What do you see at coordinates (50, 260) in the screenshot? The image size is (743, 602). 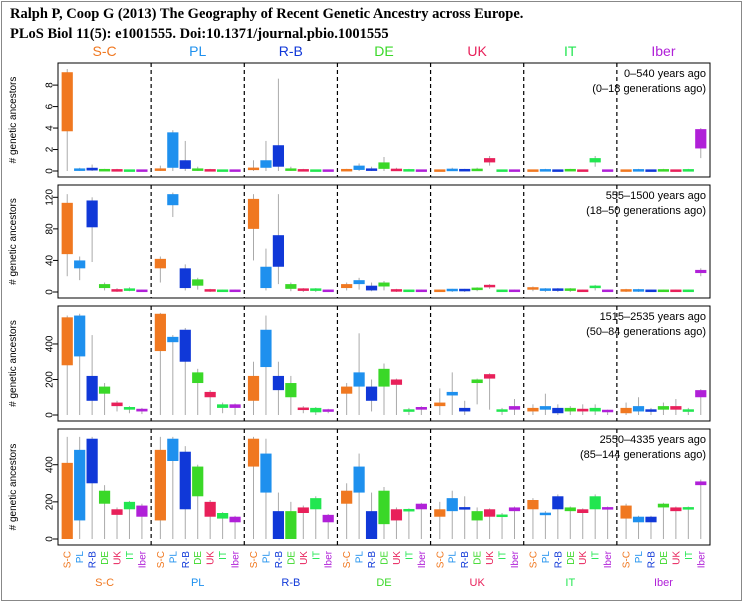 I see `y-tick-label: 40` at bounding box center [50, 260].